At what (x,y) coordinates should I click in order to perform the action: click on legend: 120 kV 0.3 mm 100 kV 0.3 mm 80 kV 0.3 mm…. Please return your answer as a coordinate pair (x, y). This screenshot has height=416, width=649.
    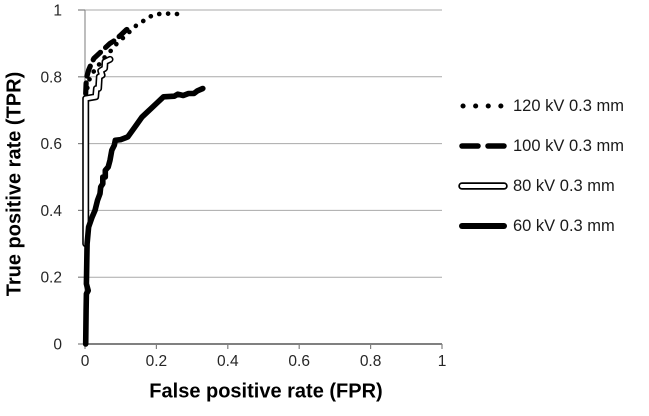
    Looking at the image, I should click on (541, 166).